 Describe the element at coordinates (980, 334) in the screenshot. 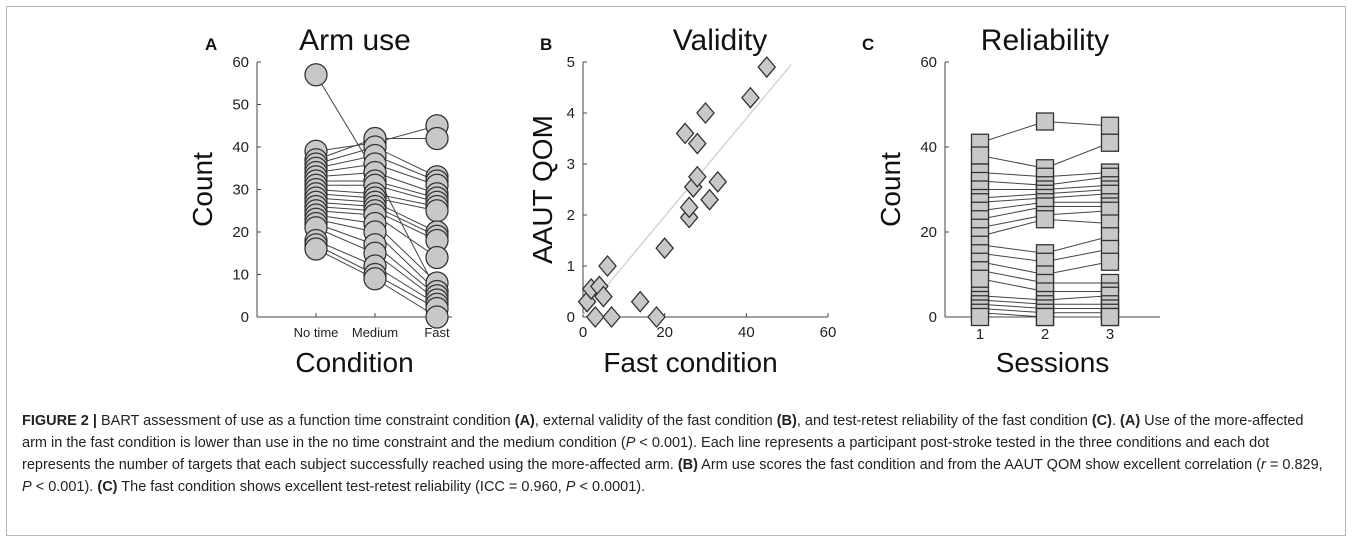

I see `x-tick-label-c: 1` at that location.